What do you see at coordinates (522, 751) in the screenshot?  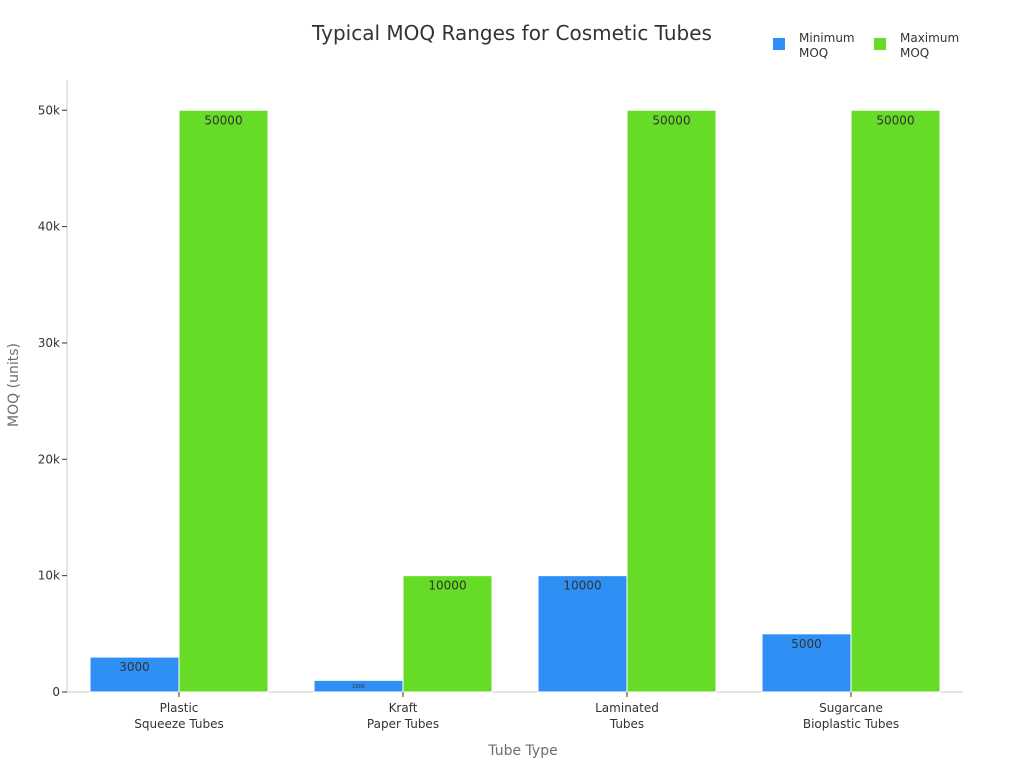 I see `x-axis-title: Tube Type` at bounding box center [522, 751].